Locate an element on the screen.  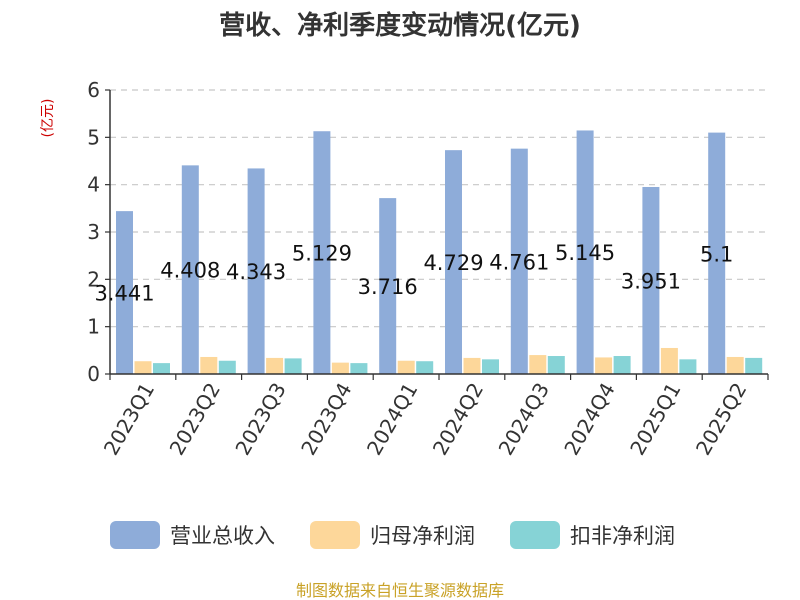
legend-label: 扣非净利润 is located at coordinates (622, 536).